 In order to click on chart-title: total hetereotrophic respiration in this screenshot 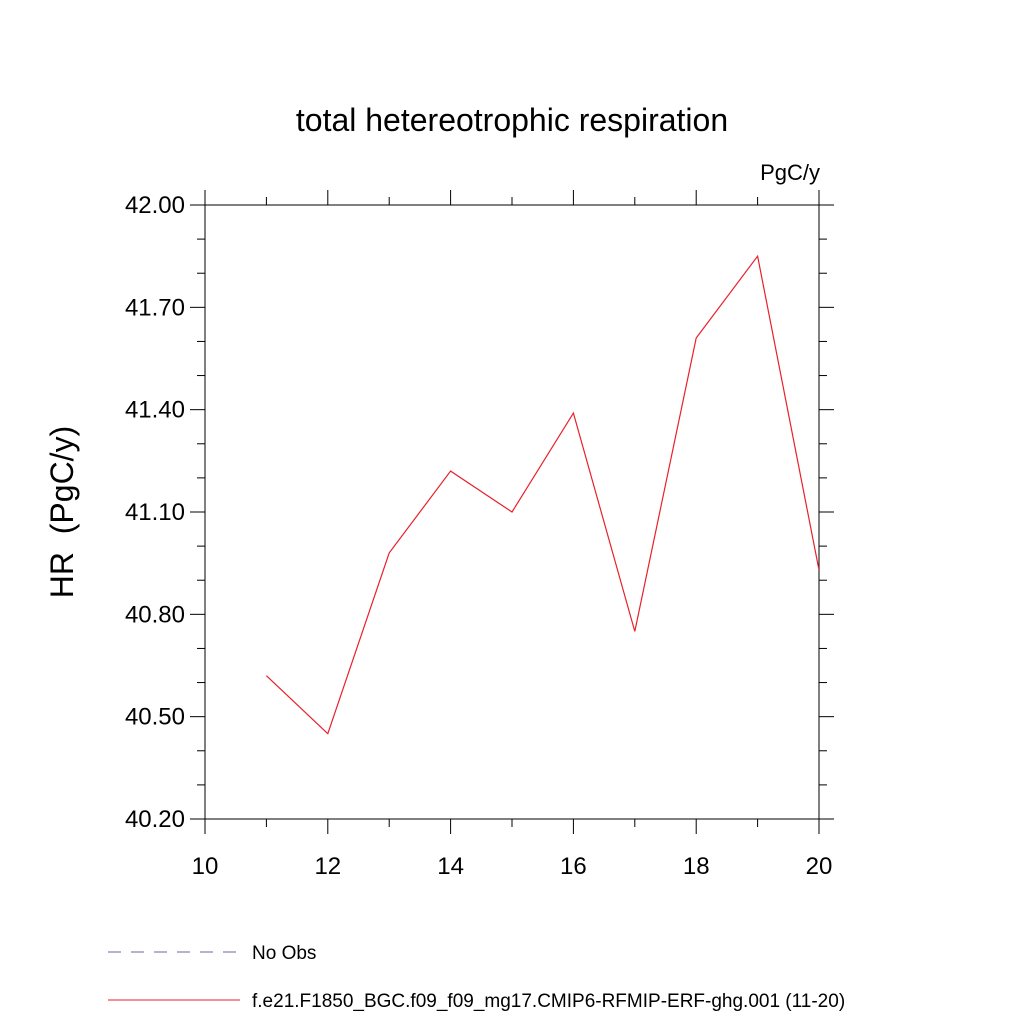, I will do `click(512, 120)`.